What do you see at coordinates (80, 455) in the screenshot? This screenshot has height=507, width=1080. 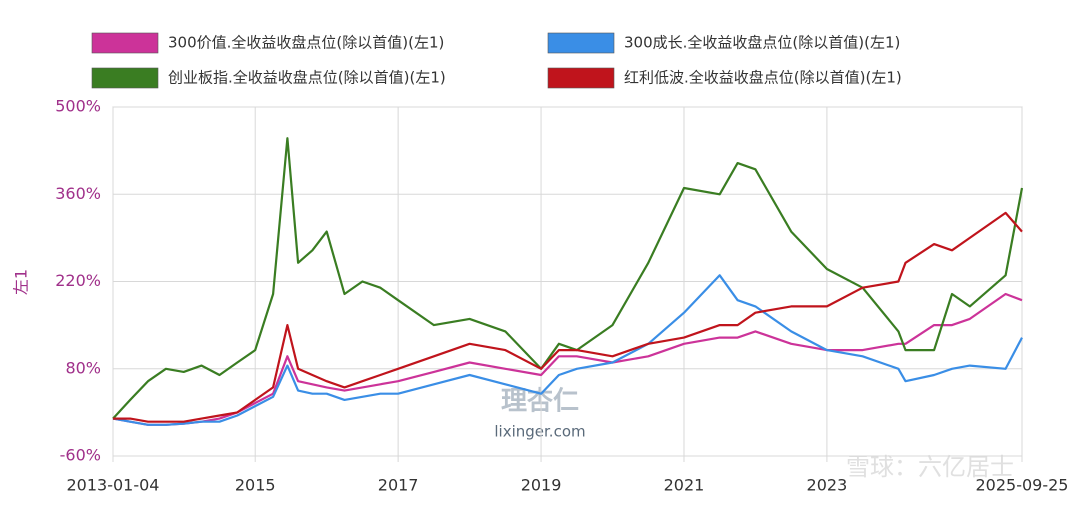 I see `y-tick-label: -60%` at bounding box center [80, 455].